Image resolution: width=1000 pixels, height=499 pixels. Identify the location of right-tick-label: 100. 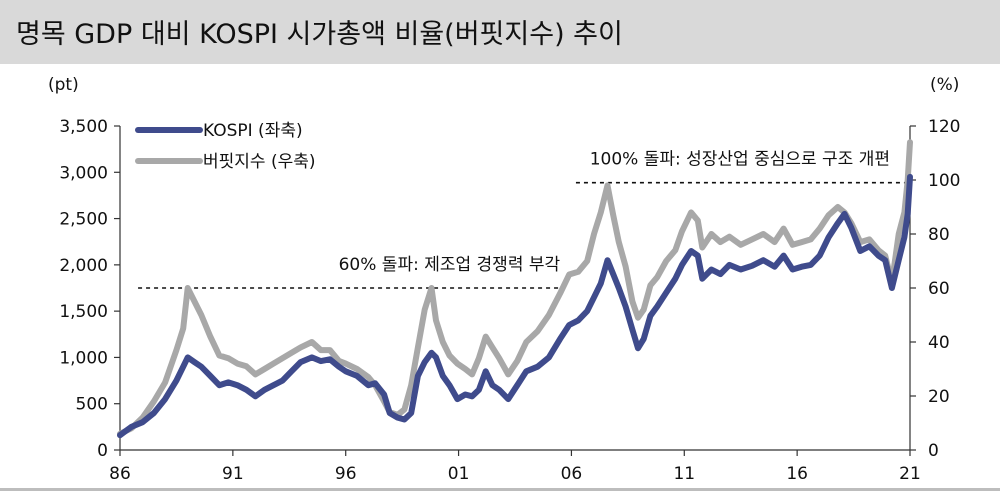
(944, 181).